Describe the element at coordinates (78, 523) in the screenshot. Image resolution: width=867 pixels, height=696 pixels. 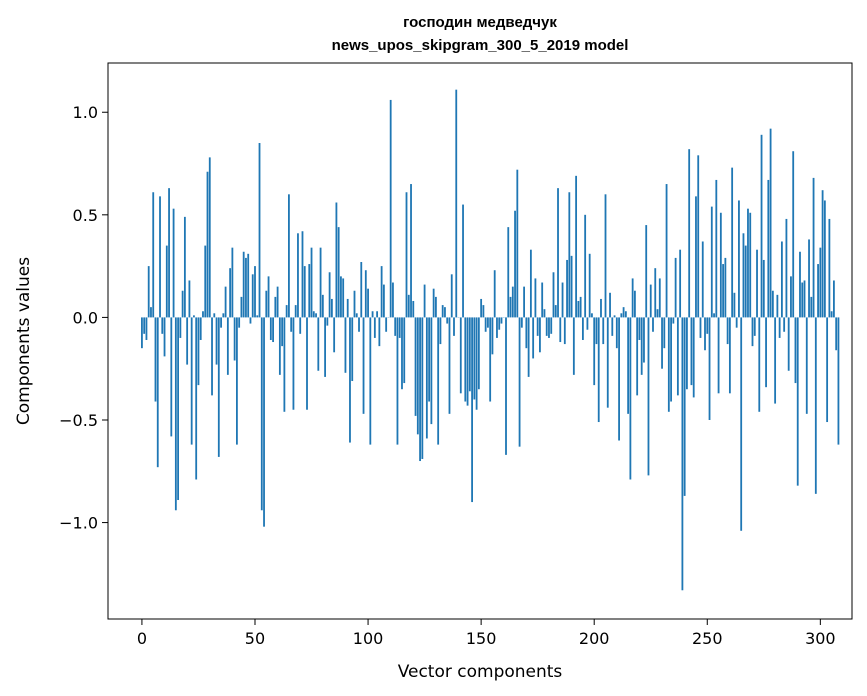
I see `y-tick-label: −1.0` at that location.